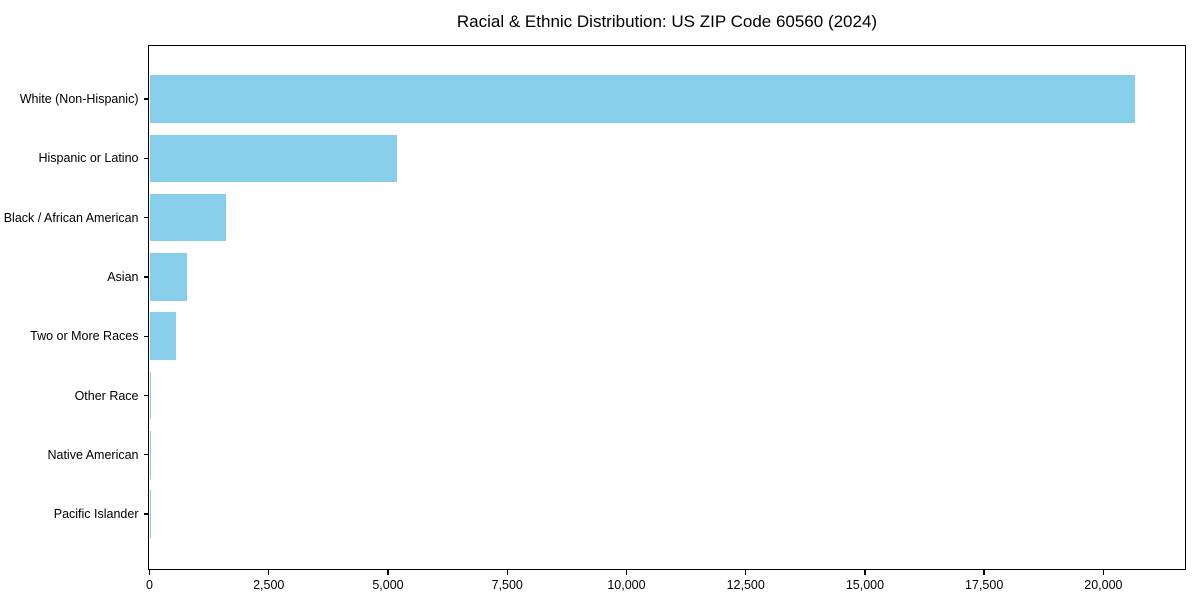 This screenshot has width=1200, height=600. I want to click on y-tick-label-2: Black / African American, so click(71, 217).